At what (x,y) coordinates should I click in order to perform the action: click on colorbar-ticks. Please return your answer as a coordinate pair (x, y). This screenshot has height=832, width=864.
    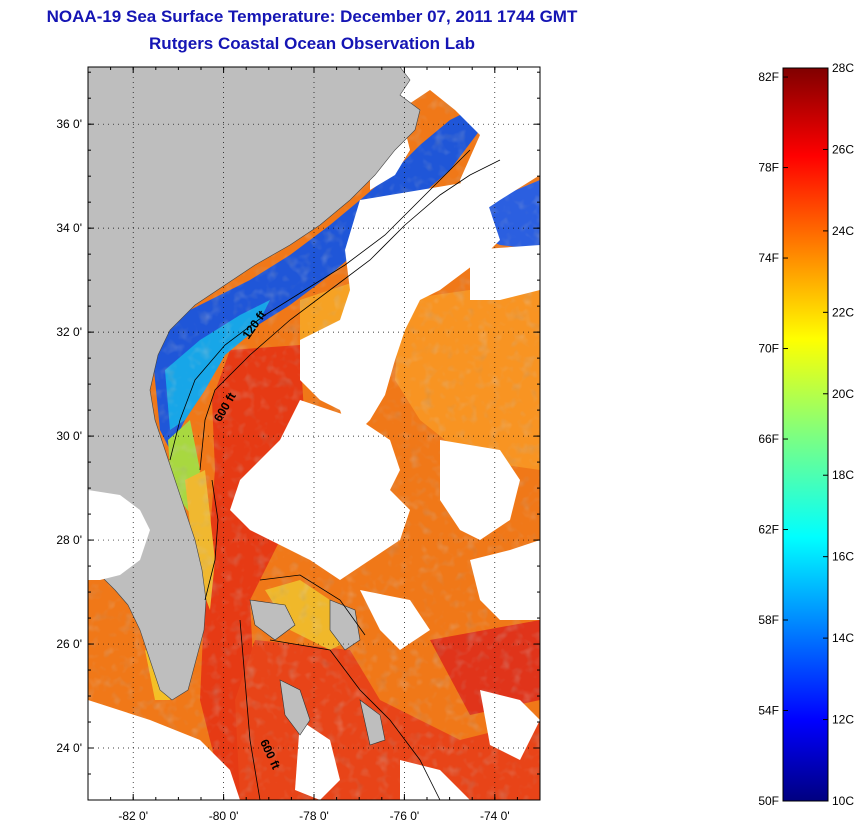
    Looking at the image, I should click on (805, 434).